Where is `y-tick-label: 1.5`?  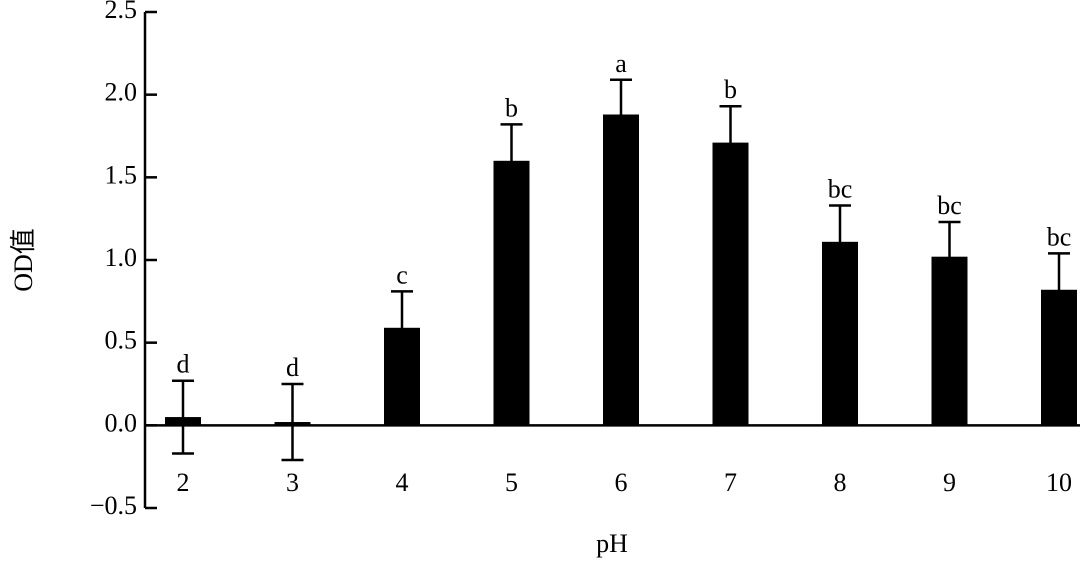
y-tick-label: 1.5 is located at coordinates (121, 174).